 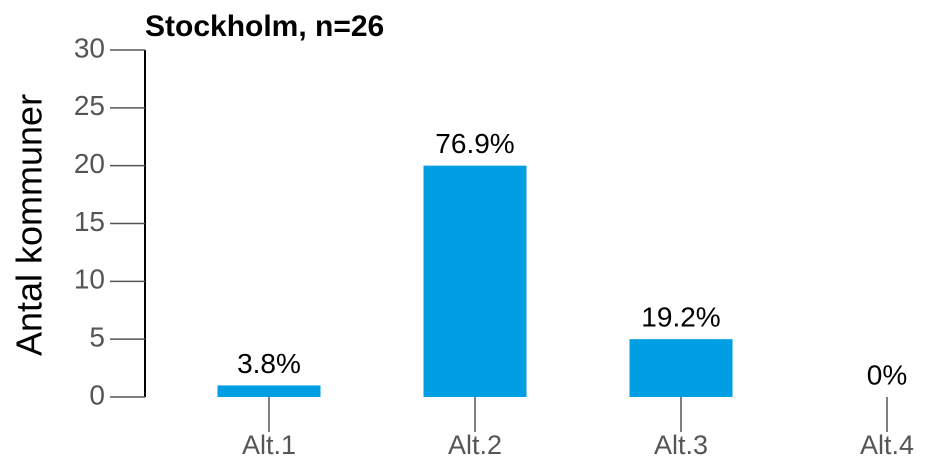 What do you see at coordinates (89, 279) in the screenshot?
I see `y-tick-label: 10` at bounding box center [89, 279].